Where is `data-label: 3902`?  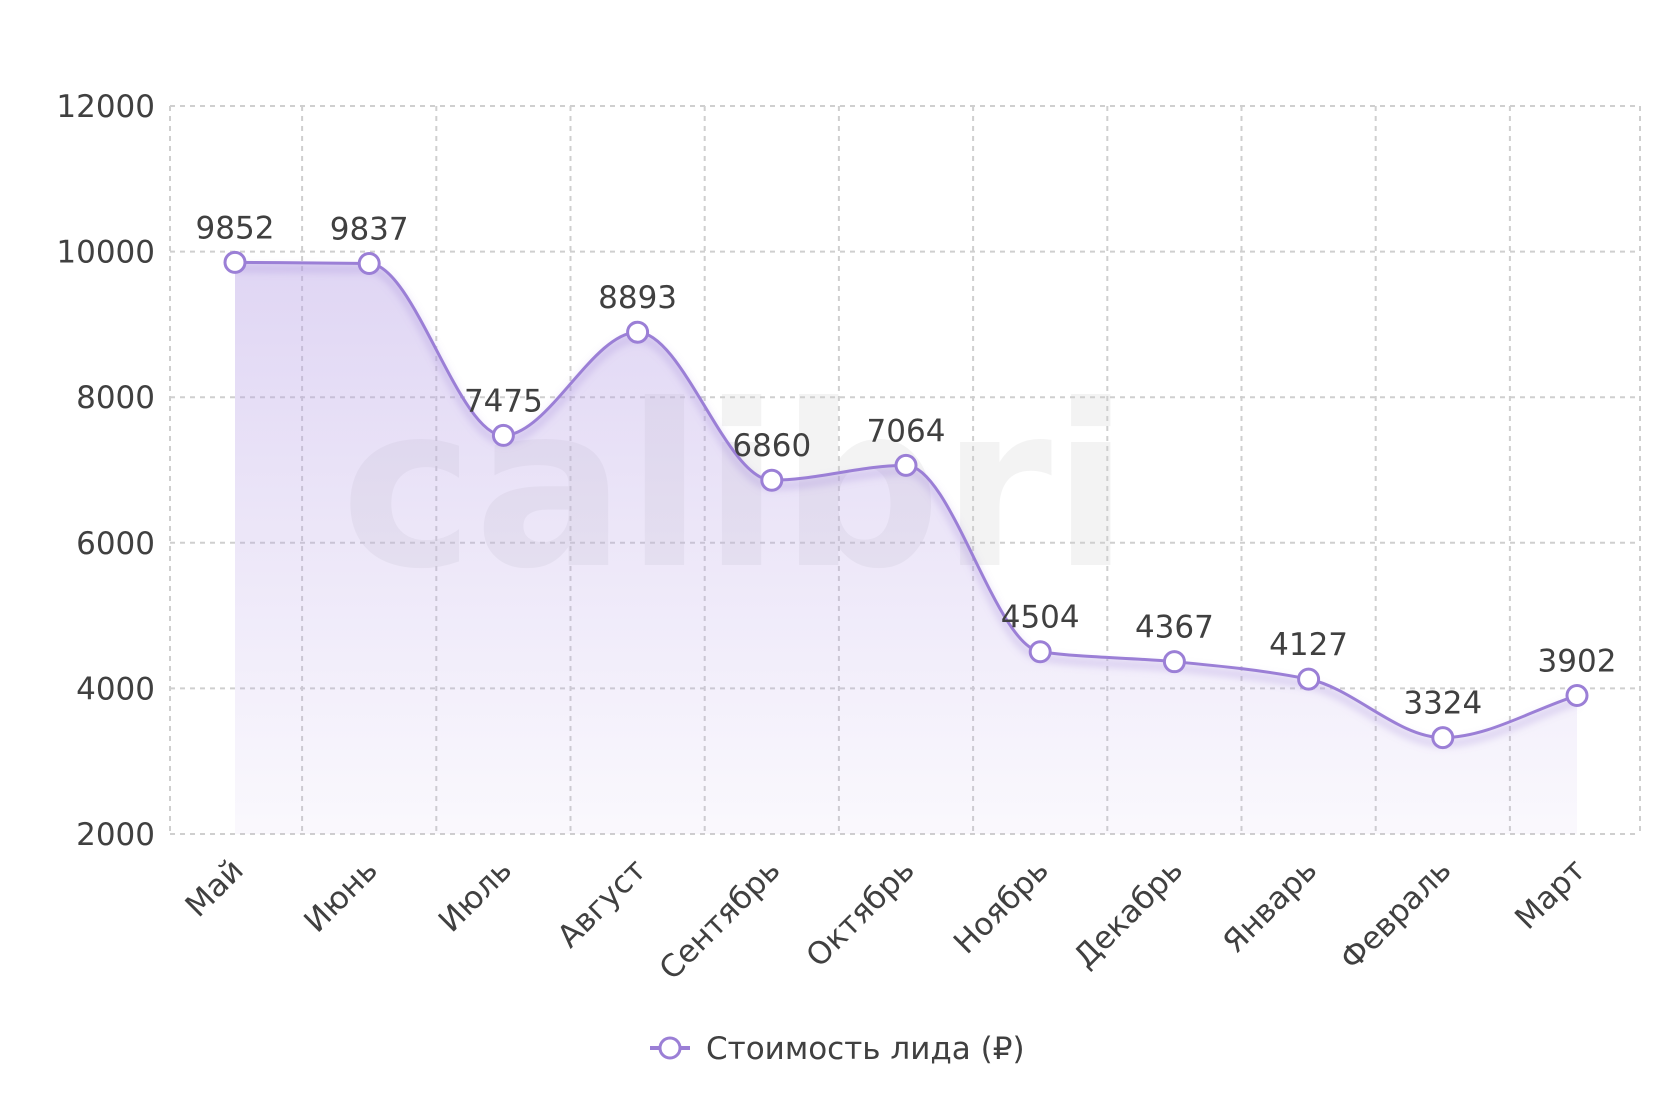 data-label: 3902 is located at coordinates (1577, 662).